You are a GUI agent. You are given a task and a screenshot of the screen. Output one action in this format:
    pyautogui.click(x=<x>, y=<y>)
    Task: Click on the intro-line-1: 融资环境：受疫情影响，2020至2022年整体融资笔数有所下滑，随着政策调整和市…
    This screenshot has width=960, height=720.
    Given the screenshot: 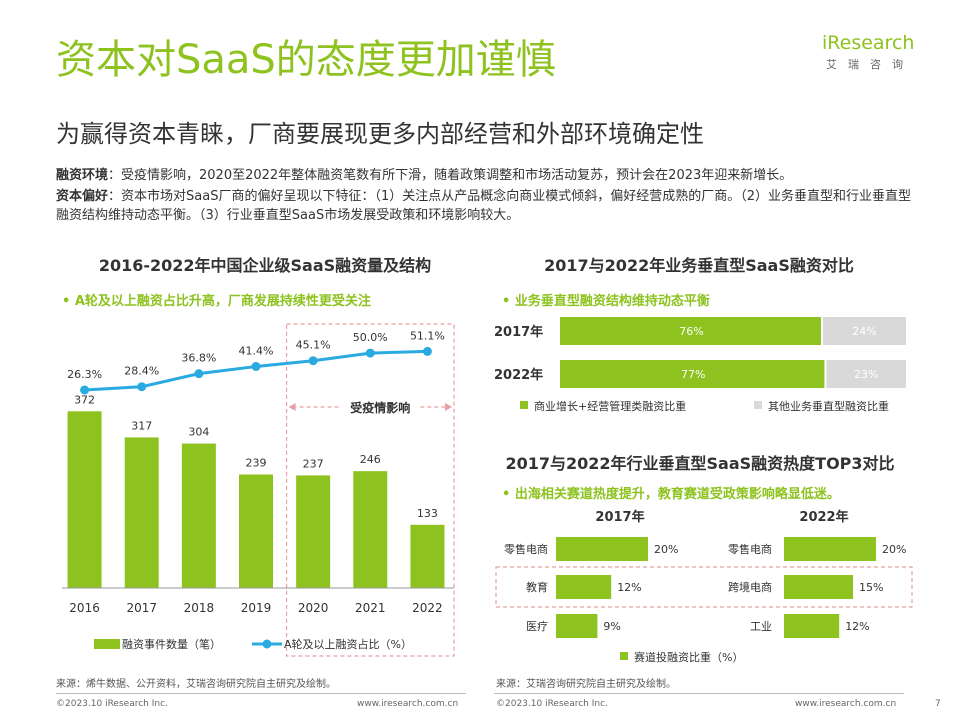 What is the action you would take?
    pyautogui.click(x=486, y=175)
    